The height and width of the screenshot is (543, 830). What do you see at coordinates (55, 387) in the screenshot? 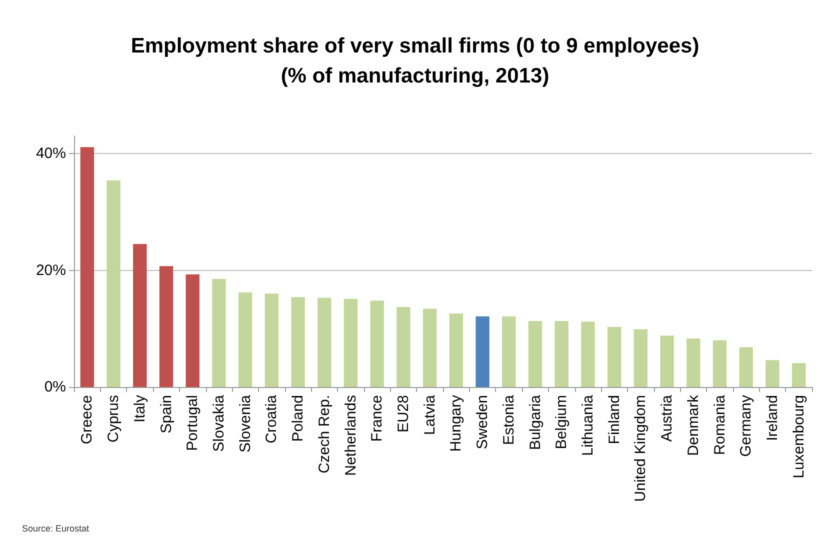
I see `y-tick-label: 0%` at bounding box center [55, 387].